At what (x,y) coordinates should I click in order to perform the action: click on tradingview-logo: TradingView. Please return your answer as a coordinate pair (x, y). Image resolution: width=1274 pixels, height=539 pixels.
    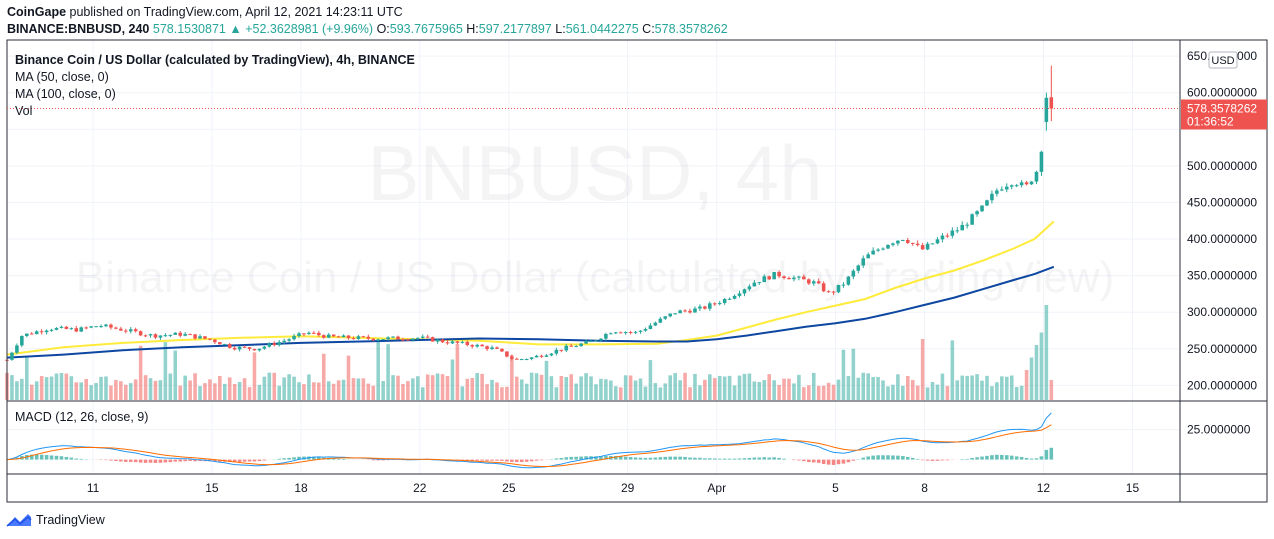
    Looking at the image, I should click on (55, 520).